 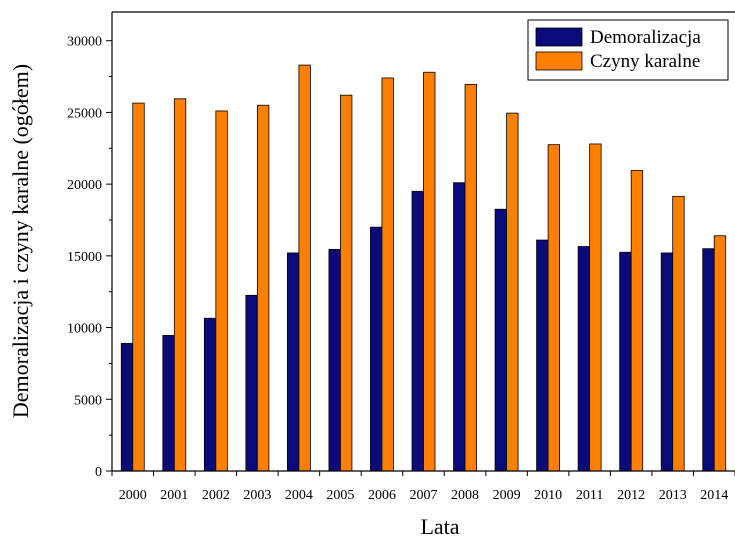 I want to click on legend-swatch-demoralizacja, so click(x=559, y=37).